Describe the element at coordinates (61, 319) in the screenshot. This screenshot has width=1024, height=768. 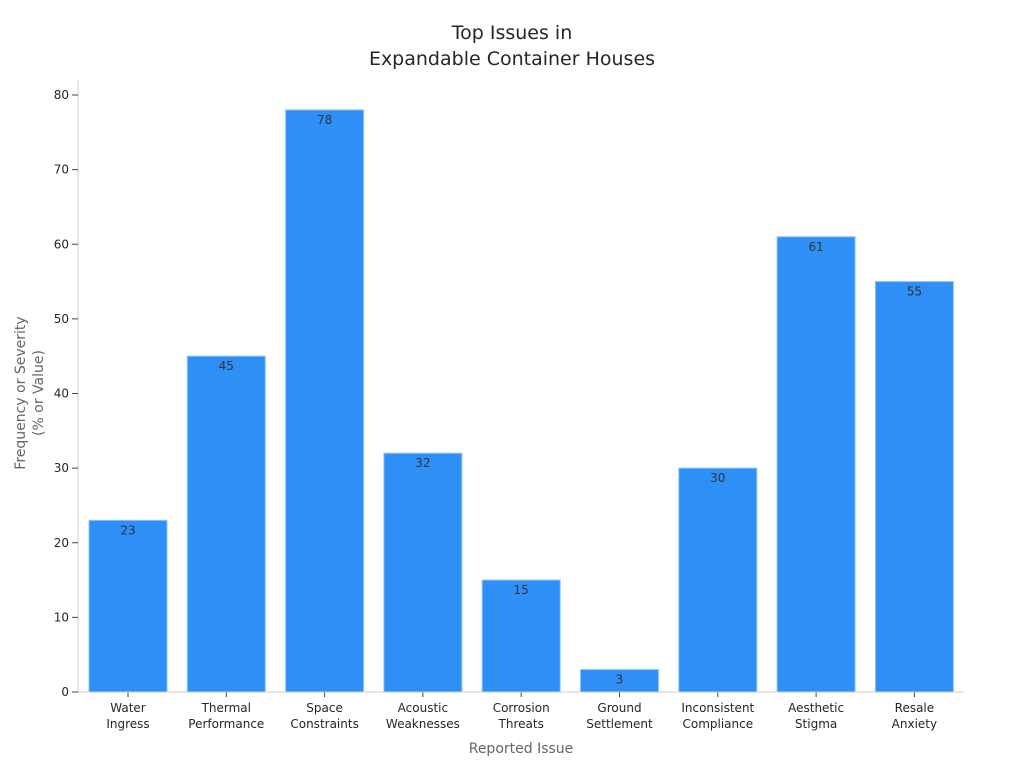
I see `y-tick-label: 50` at that location.